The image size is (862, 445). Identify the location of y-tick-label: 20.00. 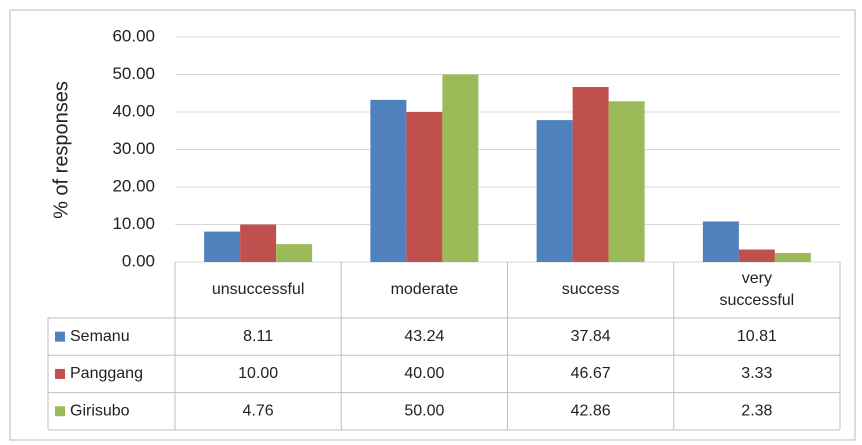
(133, 185).